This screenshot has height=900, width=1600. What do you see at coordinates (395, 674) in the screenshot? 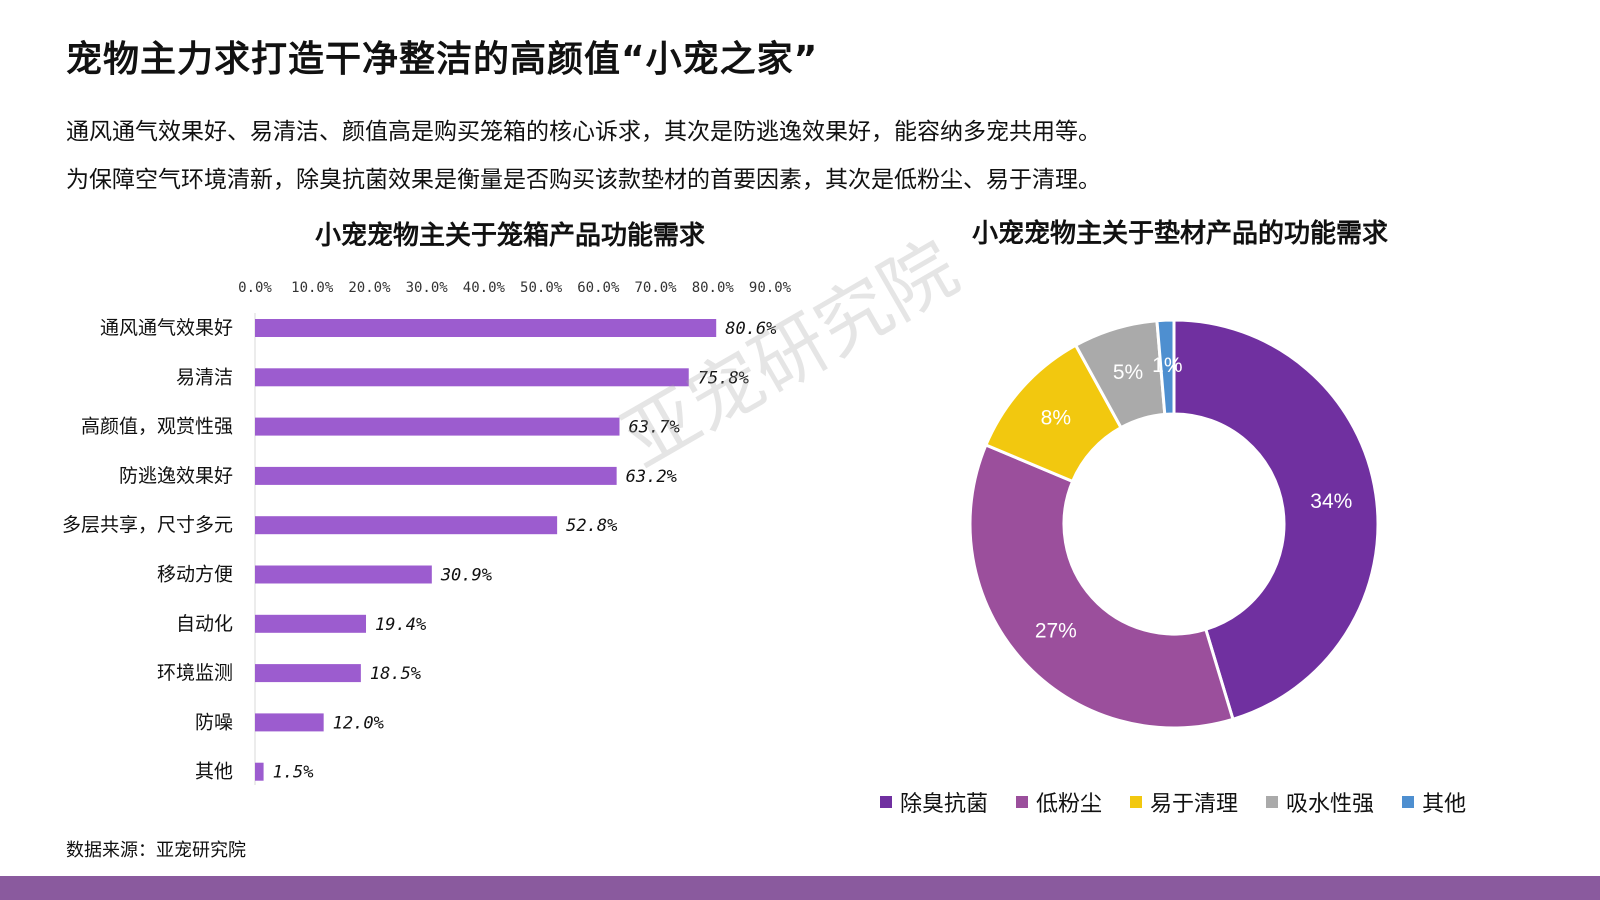
I see `bar-value-label: 18.5%` at bounding box center [395, 674].